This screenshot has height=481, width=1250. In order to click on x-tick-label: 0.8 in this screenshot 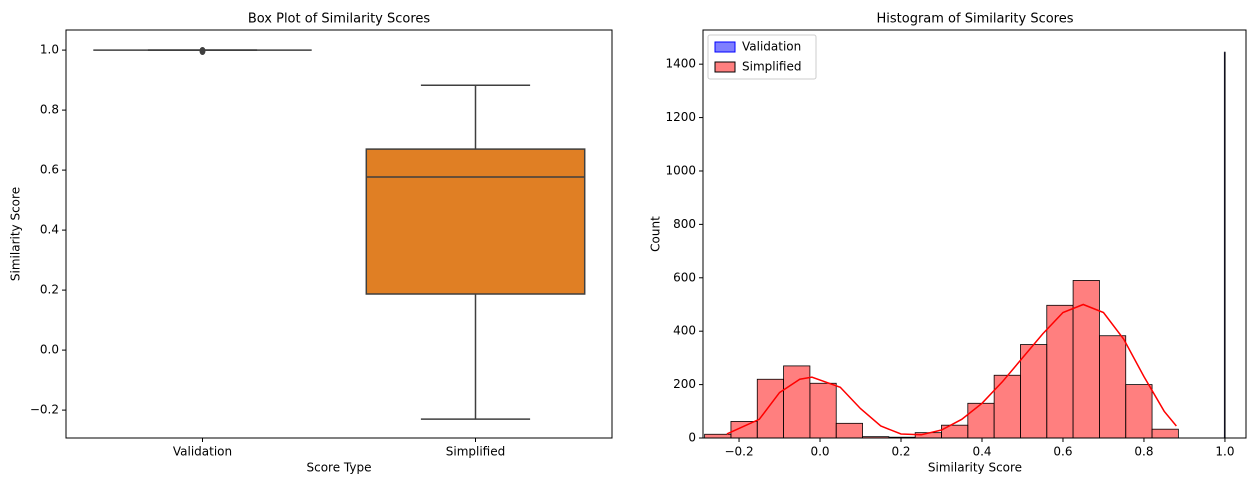, I will do `click(1143, 452)`.